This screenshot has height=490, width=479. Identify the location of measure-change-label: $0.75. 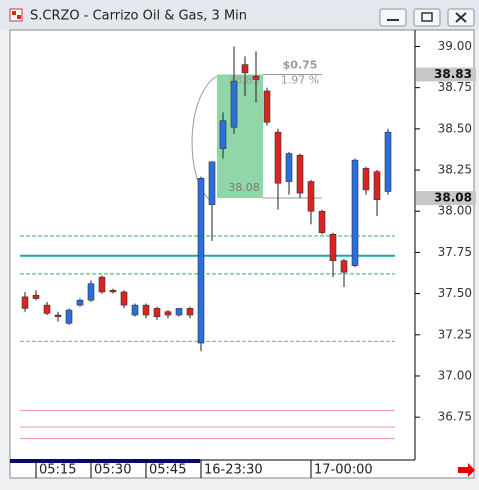
(300, 64).